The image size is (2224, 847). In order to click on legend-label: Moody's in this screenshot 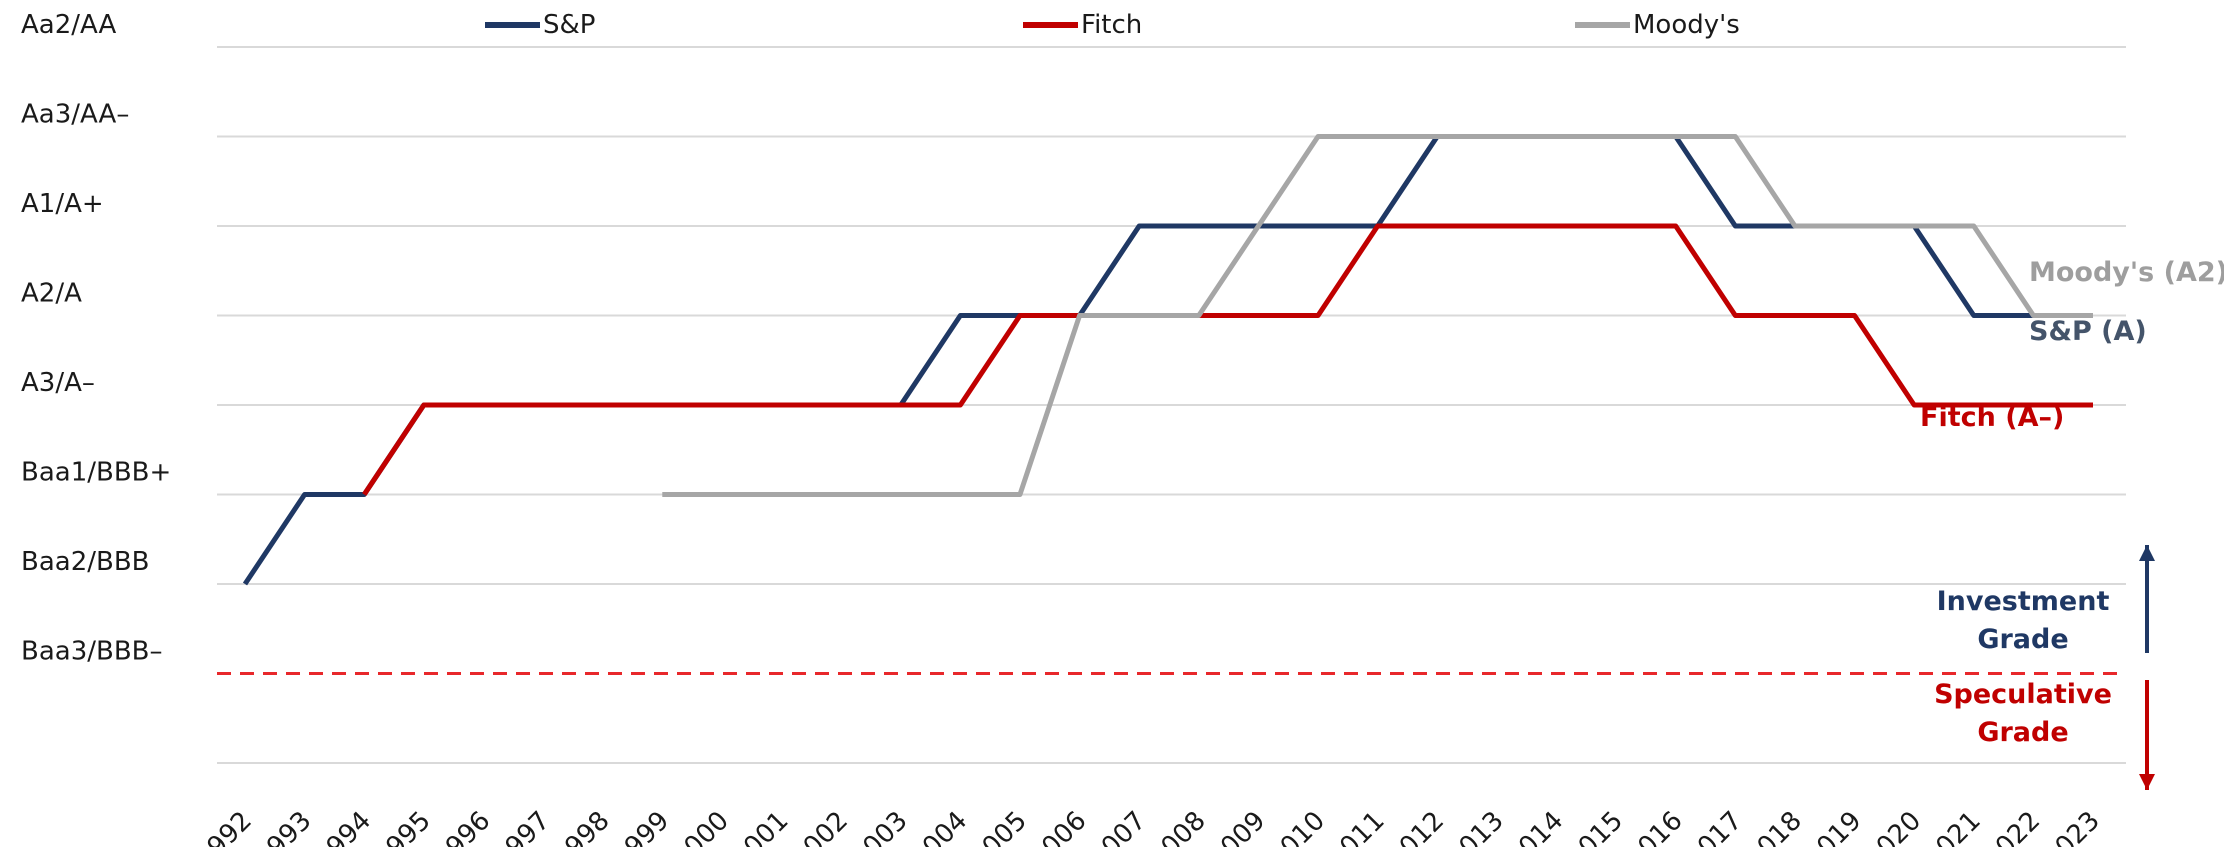, I will do `click(1686, 25)`.